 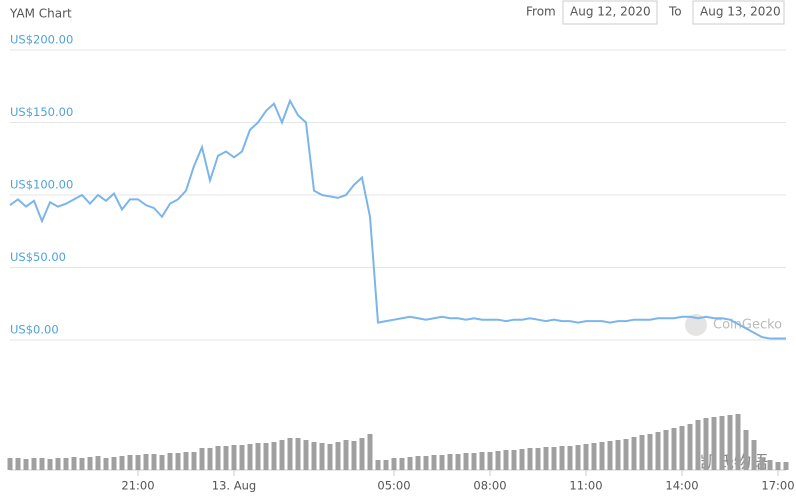 What do you see at coordinates (681, 486) in the screenshot?
I see `x-tick-label: 14:00` at bounding box center [681, 486].